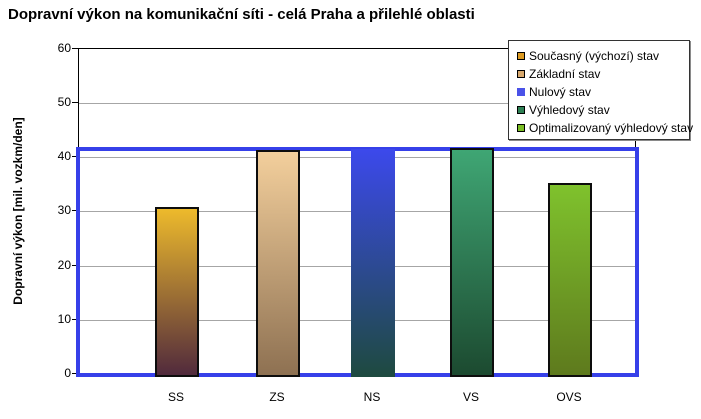  What do you see at coordinates (278, 263) in the screenshot?
I see `bar-zs` at bounding box center [278, 263].